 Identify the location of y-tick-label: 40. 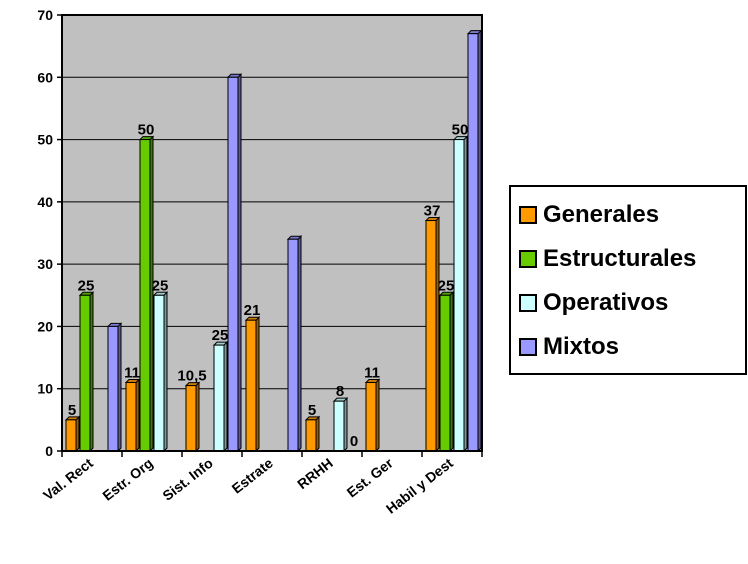
(45, 202).